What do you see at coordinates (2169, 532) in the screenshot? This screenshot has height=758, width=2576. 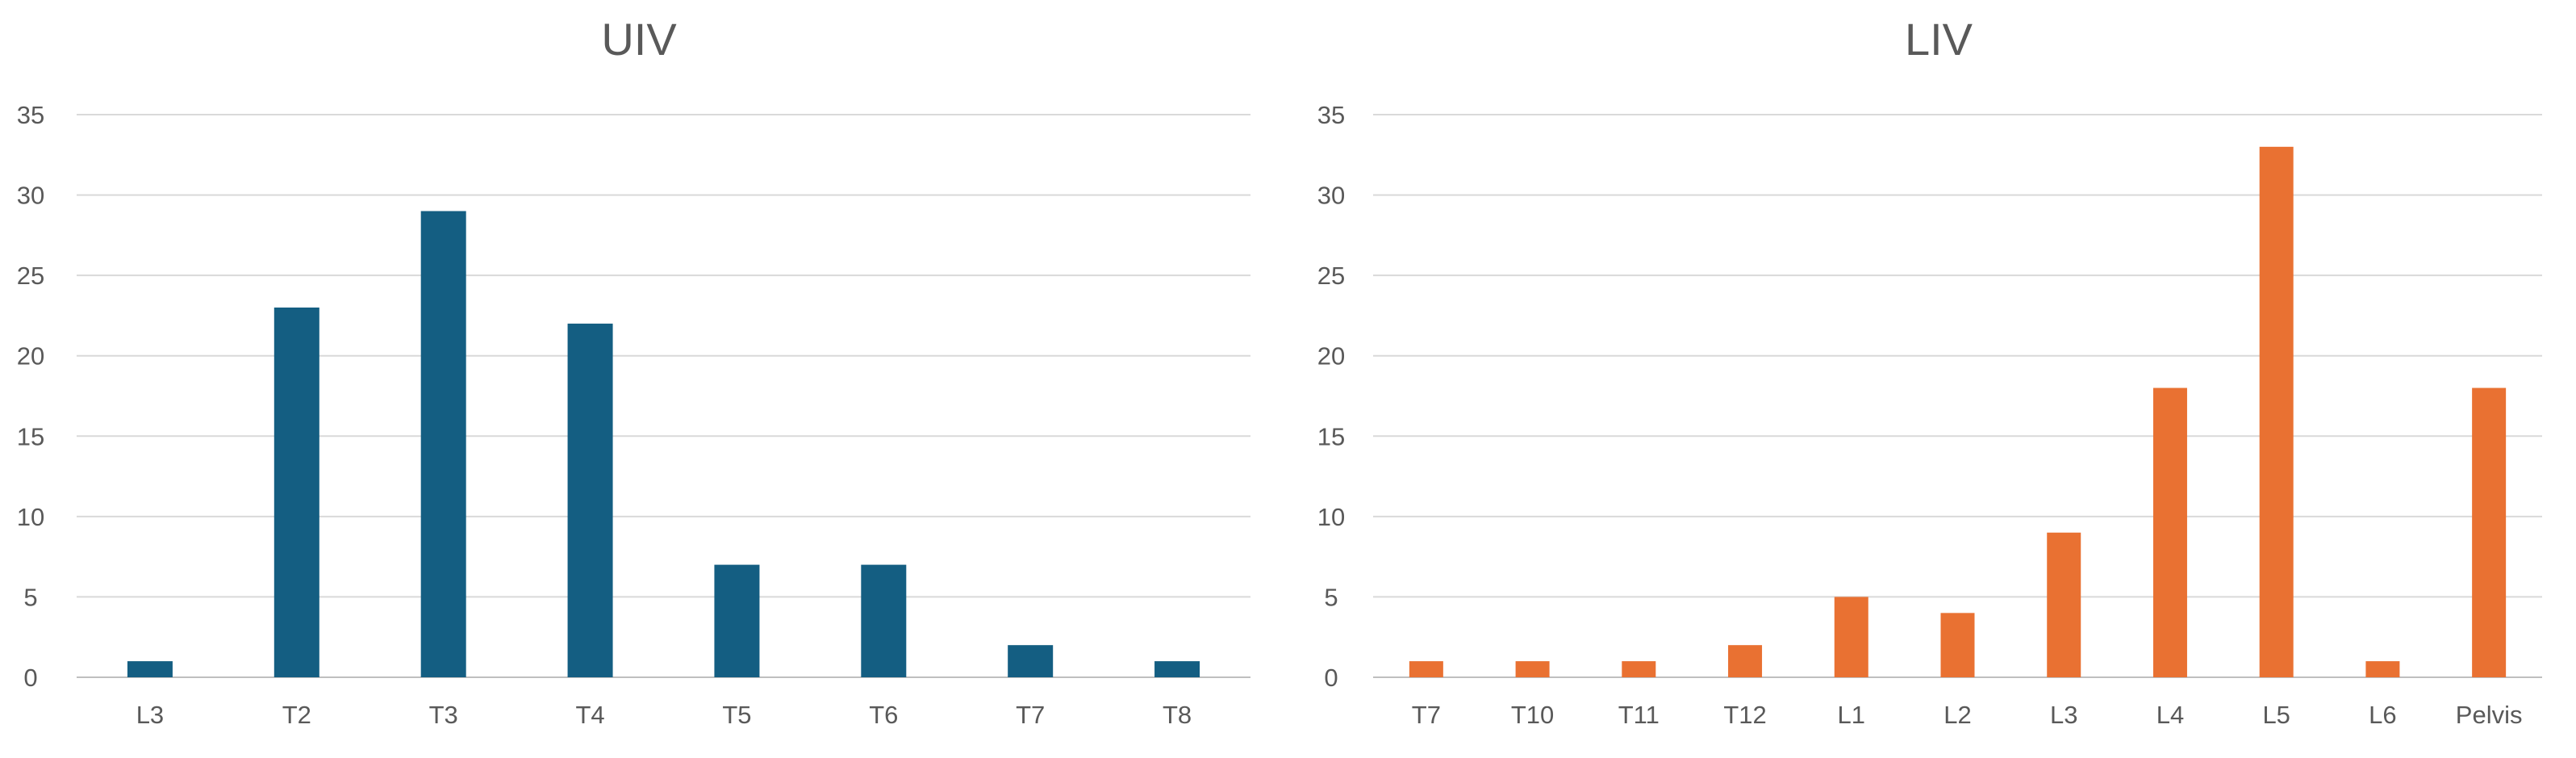 I see `bar-l4` at bounding box center [2169, 532].